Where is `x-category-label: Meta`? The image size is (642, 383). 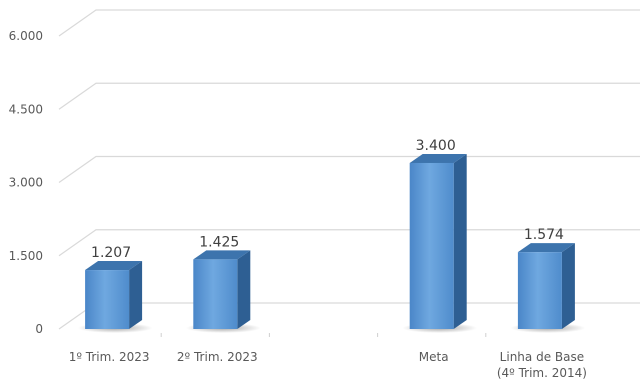
x-category-label: Meta is located at coordinates (434, 357).